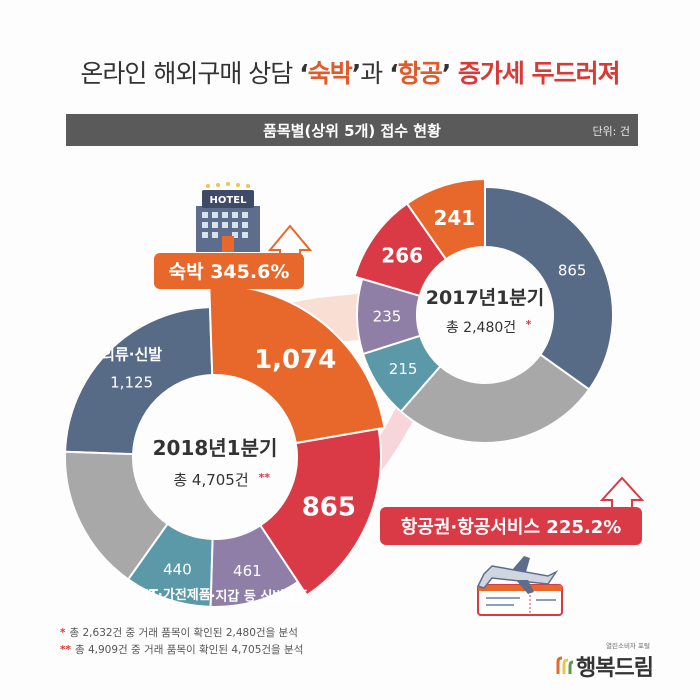  I want to click on unit-label: 단위: 건, so click(611, 131).